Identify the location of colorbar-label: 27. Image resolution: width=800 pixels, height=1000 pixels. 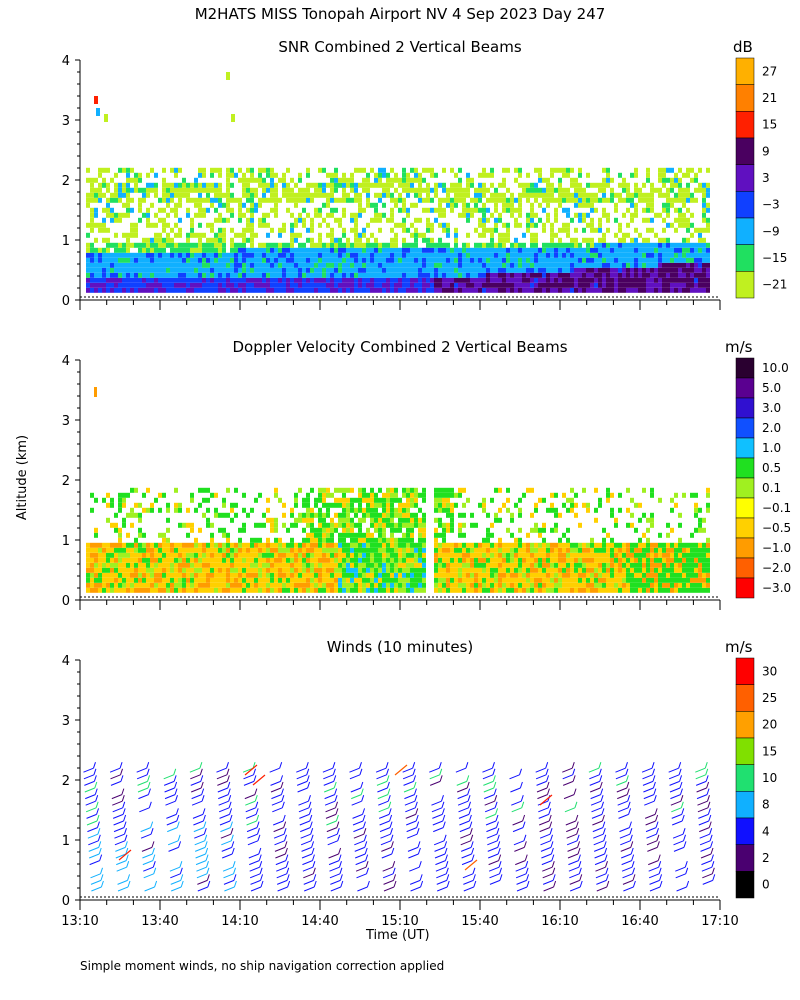
(769, 71).